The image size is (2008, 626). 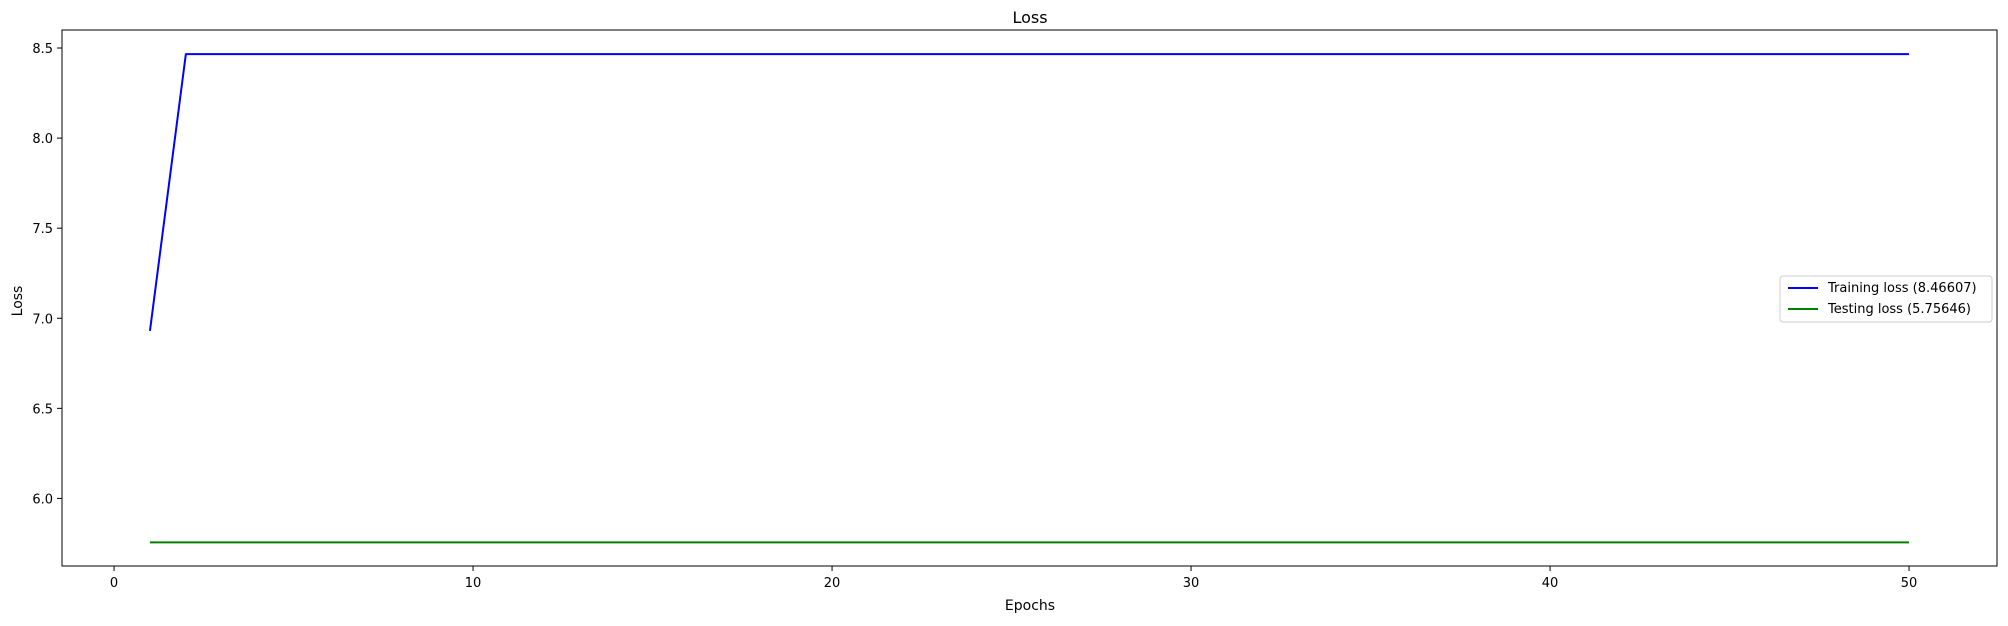 I want to click on y-axis-label: Loss, so click(x=18, y=301).